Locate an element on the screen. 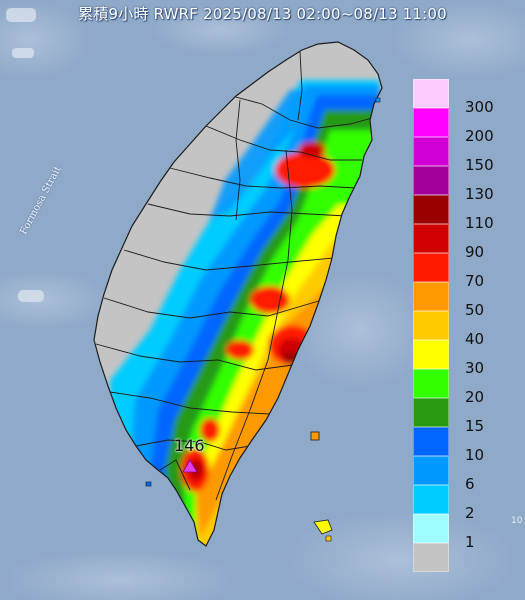 The height and width of the screenshot is (600, 525). legend-label: 110 is located at coordinates (479, 223).